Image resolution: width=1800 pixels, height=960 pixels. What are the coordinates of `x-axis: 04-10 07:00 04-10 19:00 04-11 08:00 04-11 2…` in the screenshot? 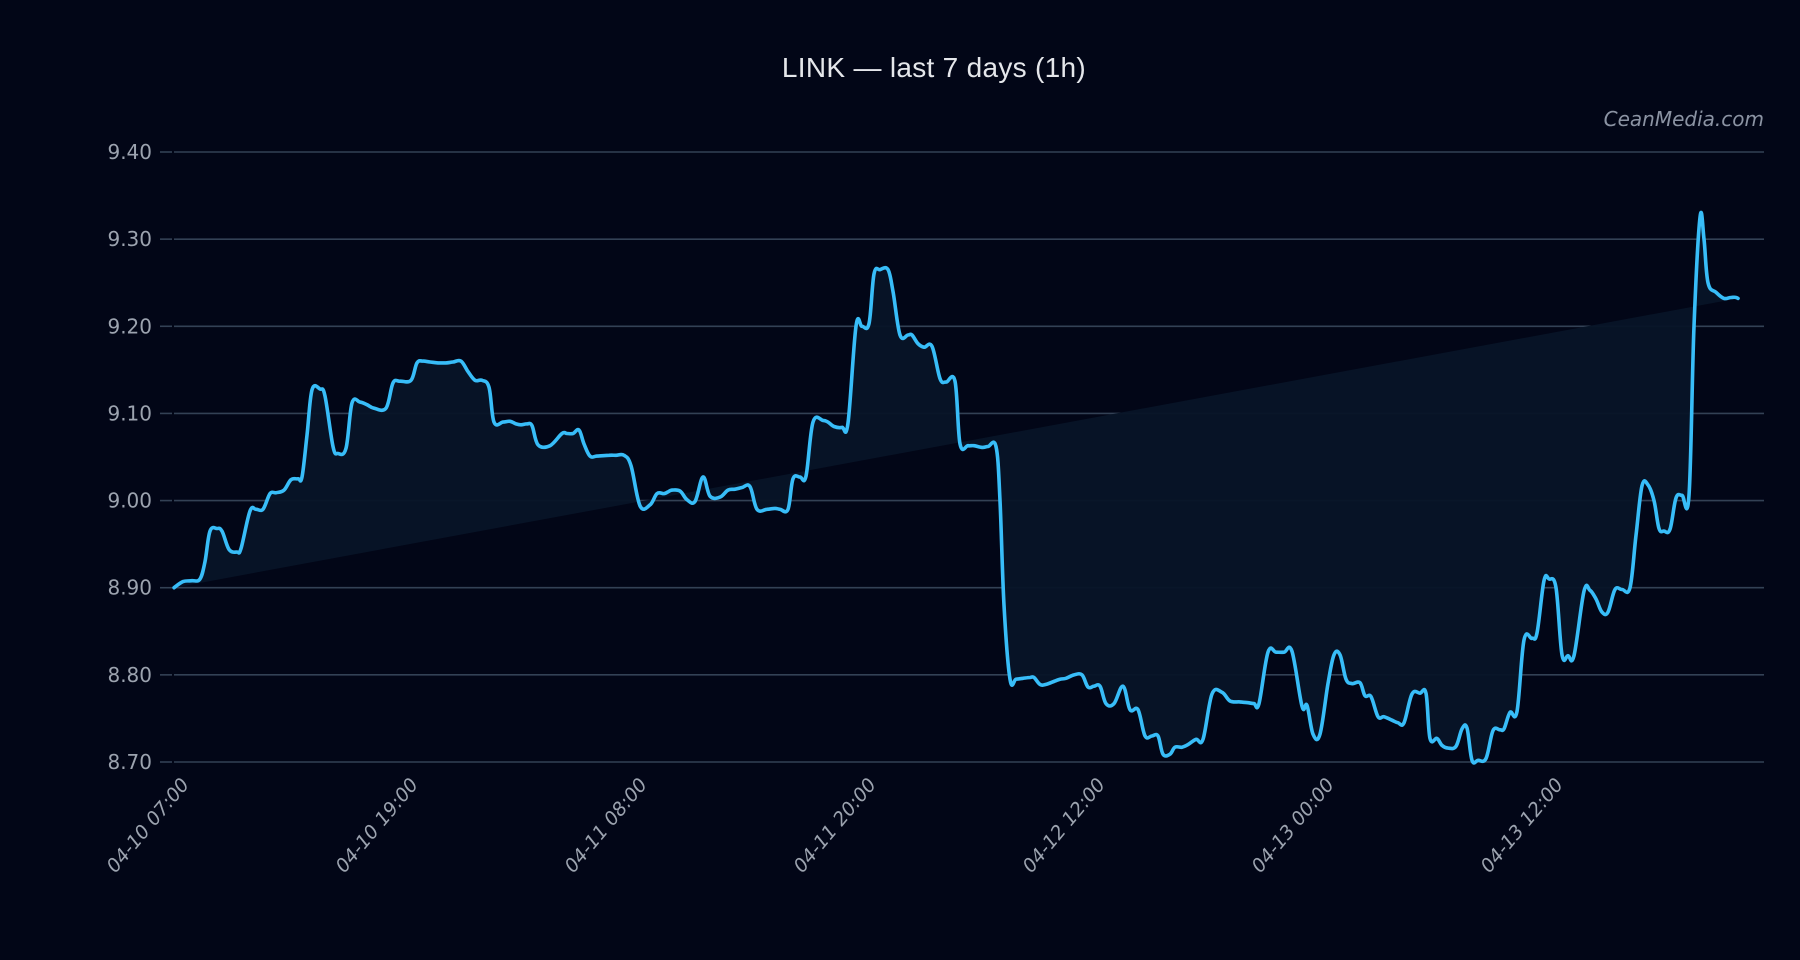 It's located at (834, 825).